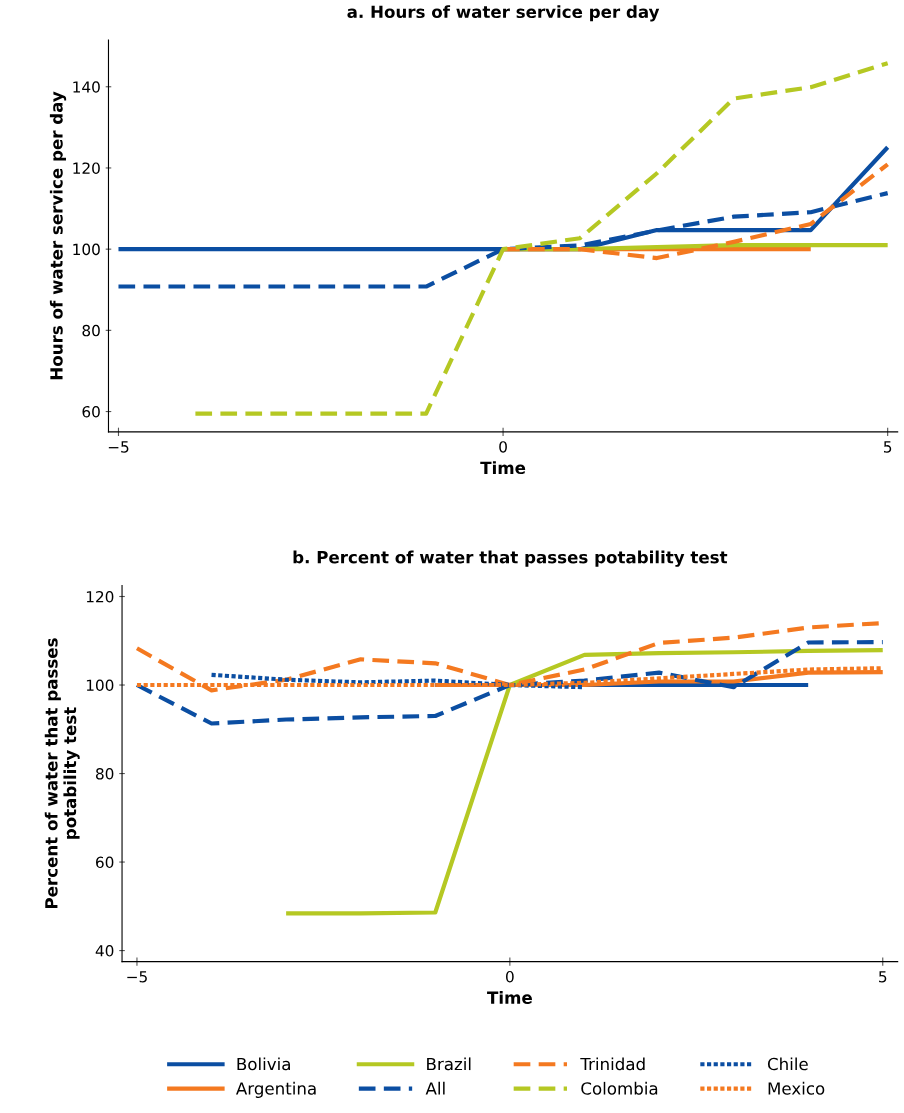 The height and width of the screenshot is (1113, 904). Describe the element at coordinates (503, 13) in the screenshot. I see `chart-title: a. Hours of water service per day` at that location.